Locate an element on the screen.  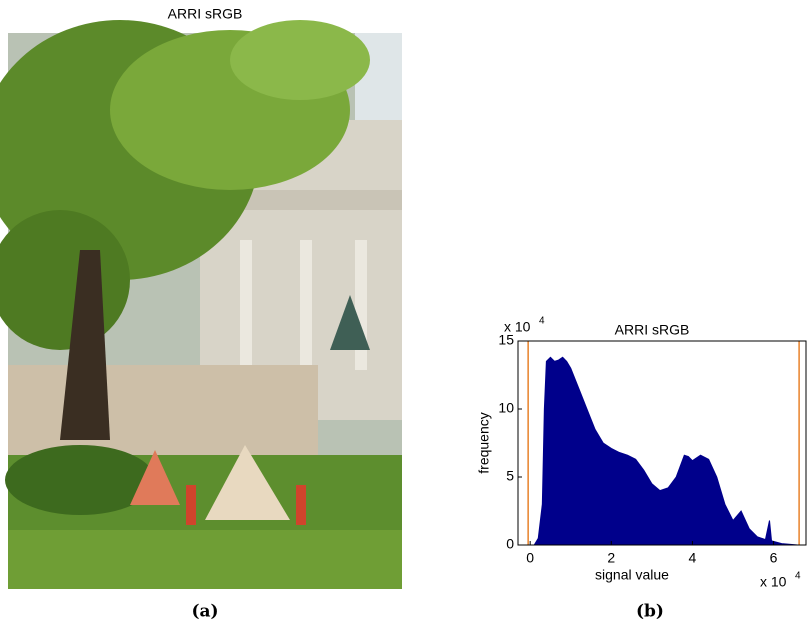
plot-frame is located at coordinates (662, 443).